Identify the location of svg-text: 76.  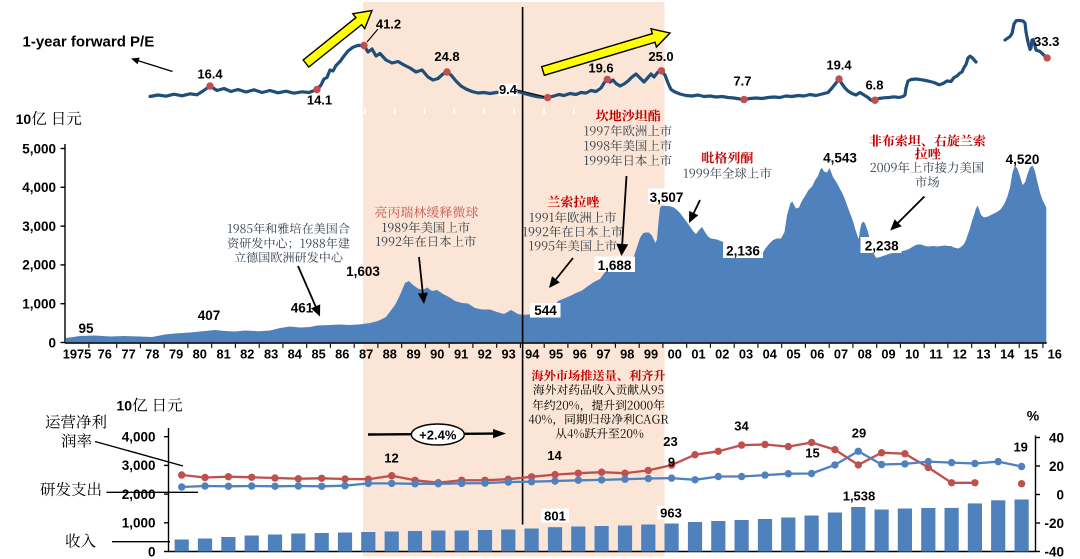
(105, 353).